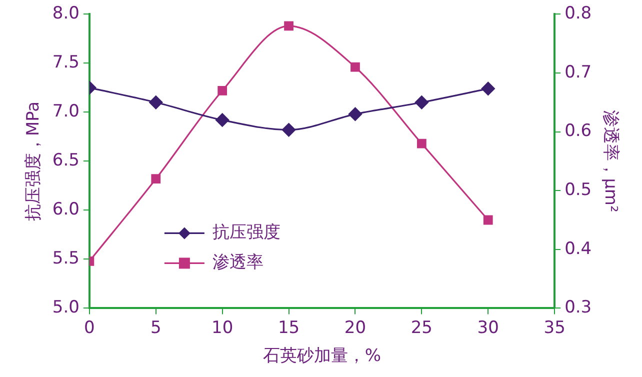  I want to click on legend-label: 抗压强度, so click(246, 232).